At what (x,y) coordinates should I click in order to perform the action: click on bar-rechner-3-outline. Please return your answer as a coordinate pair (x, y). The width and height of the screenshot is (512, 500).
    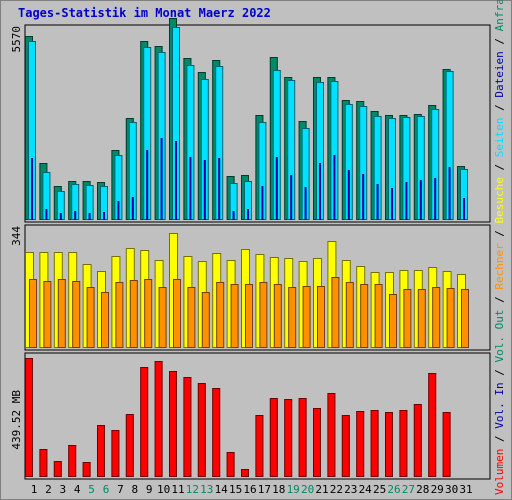
    Looking at the image, I should click on (61, 313).